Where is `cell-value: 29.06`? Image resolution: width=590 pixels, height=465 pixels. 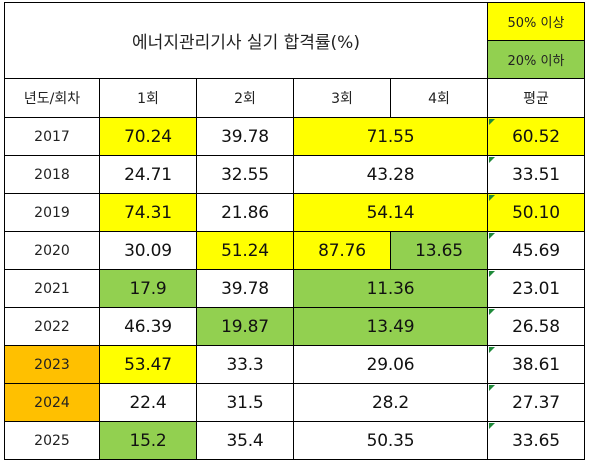
cell-value: 29.06 is located at coordinates (390, 364).